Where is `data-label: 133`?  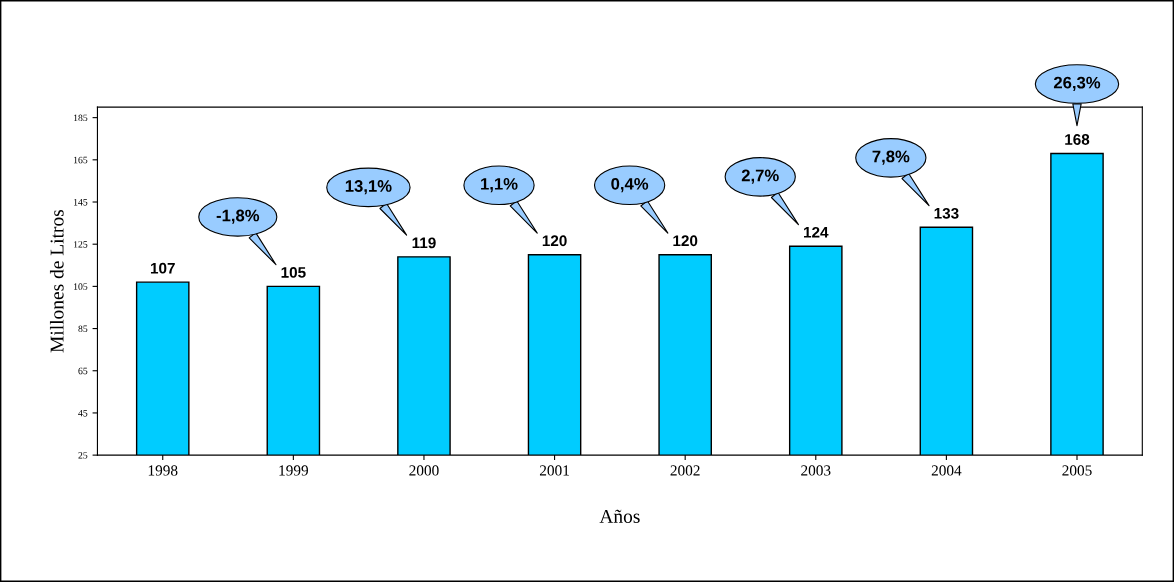
data-label: 133 is located at coordinates (946, 213).